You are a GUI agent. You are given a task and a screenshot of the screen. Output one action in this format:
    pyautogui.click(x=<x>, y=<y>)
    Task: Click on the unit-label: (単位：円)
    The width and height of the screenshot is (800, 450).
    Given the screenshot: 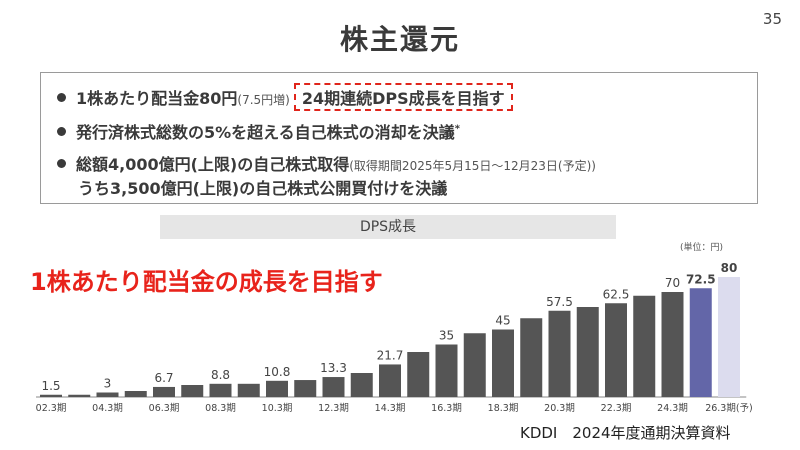 What is the action you would take?
    pyautogui.click(x=702, y=248)
    